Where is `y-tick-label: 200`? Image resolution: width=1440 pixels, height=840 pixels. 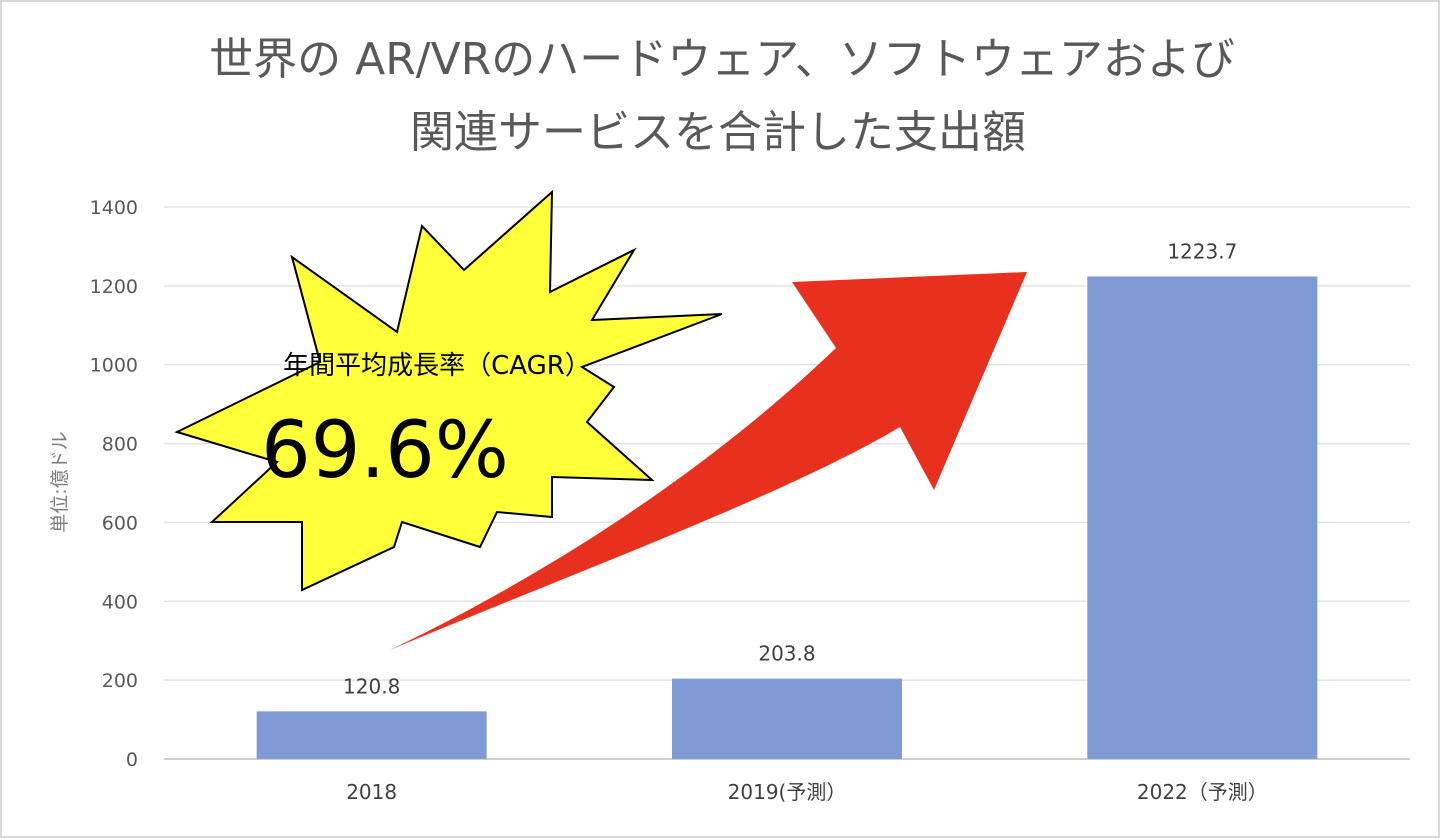
y-tick-label: 200 is located at coordinates (120, 681).